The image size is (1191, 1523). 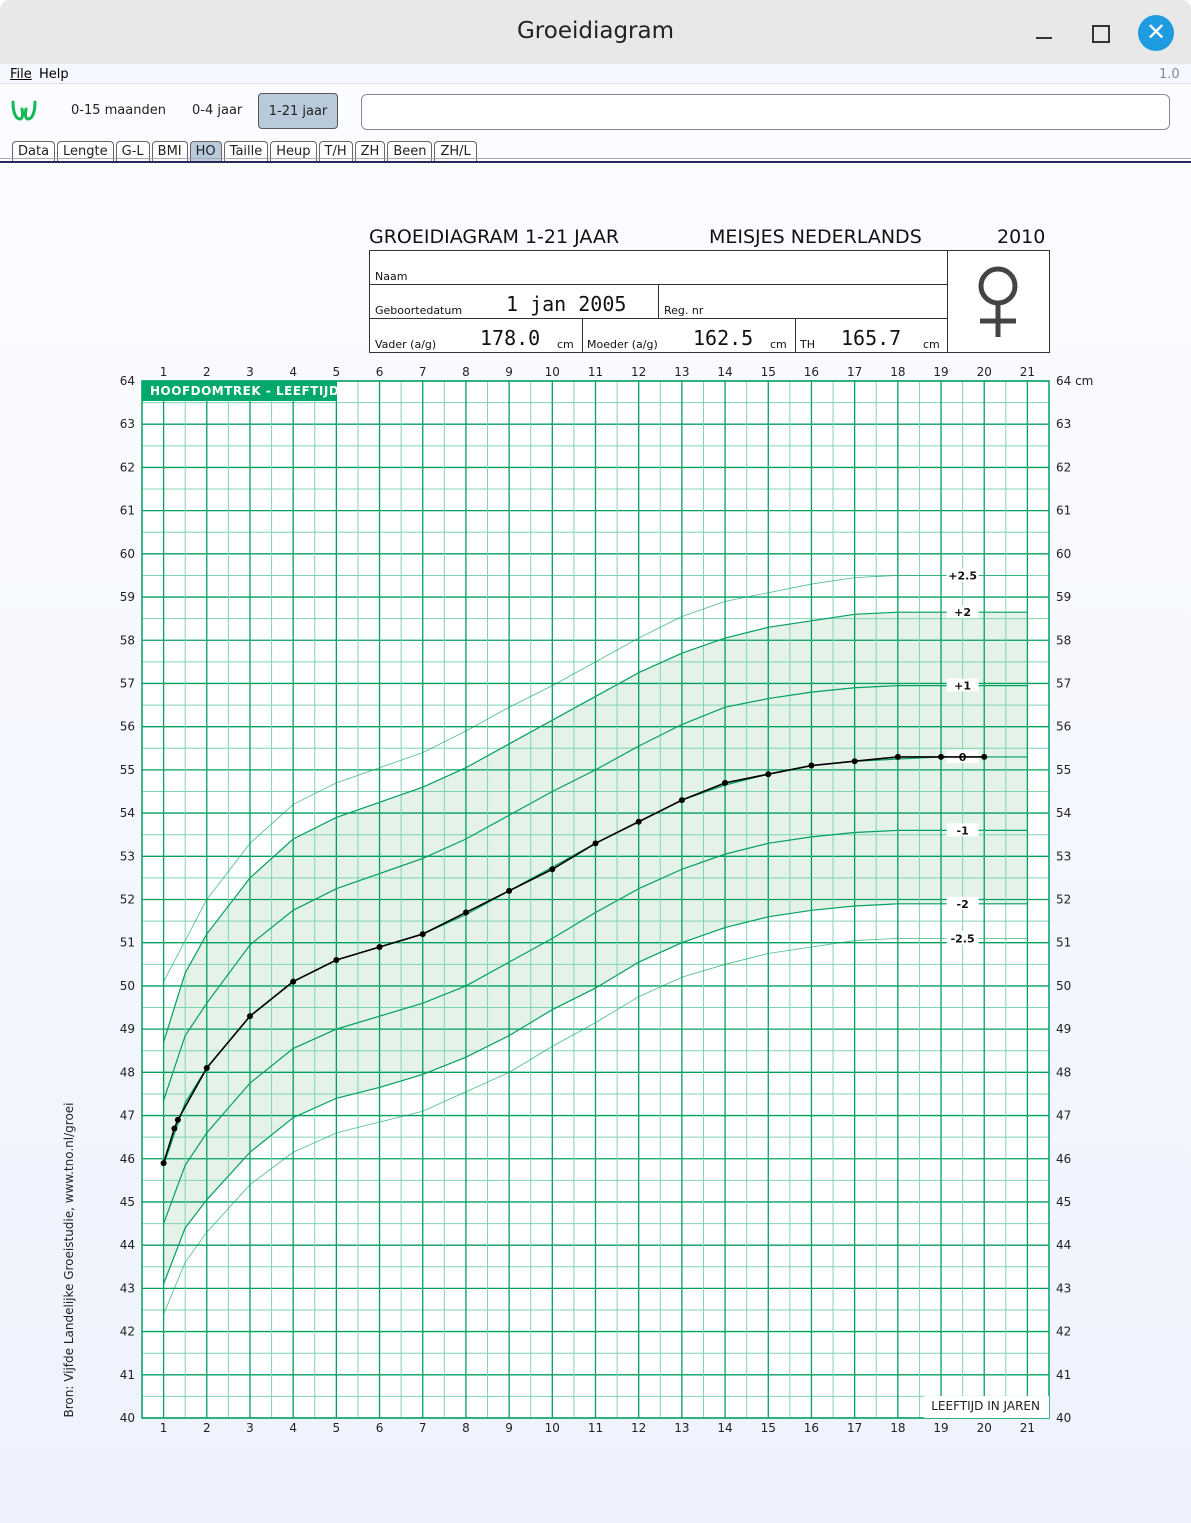 I want to click on tab-taille: Taille, so click(x=246, y=151).